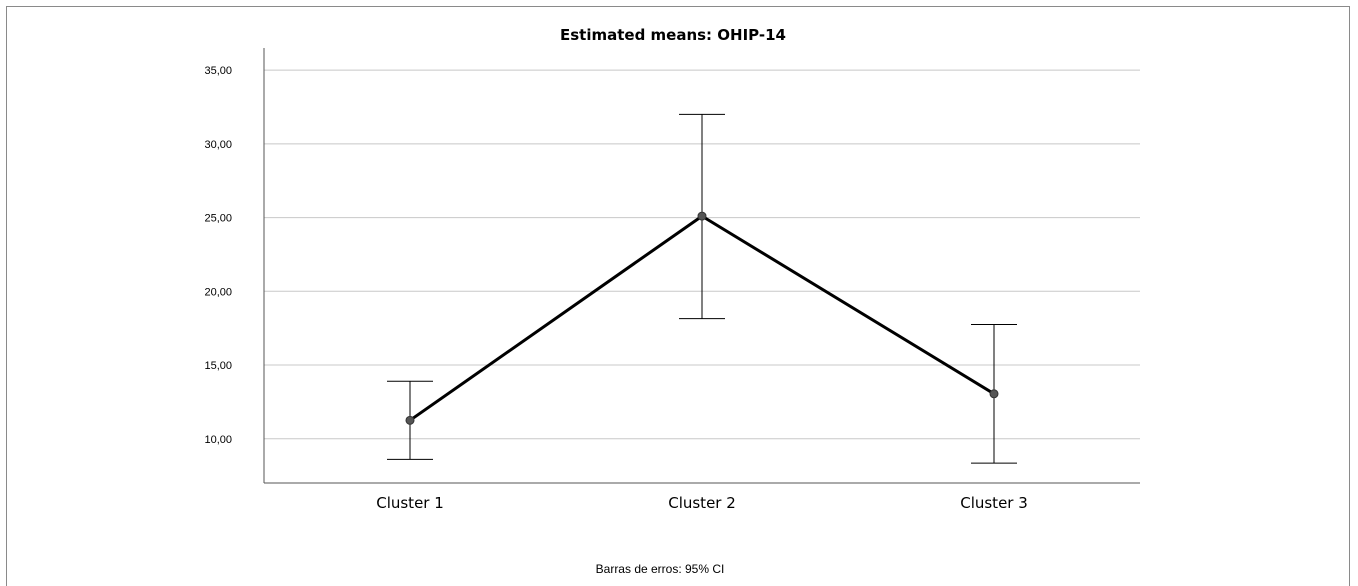  What do you see at coordinates (673, 35) in the screenshot?
I see `chart-title: Estimated means: OHIP-14` at bounding box center [673, 35].